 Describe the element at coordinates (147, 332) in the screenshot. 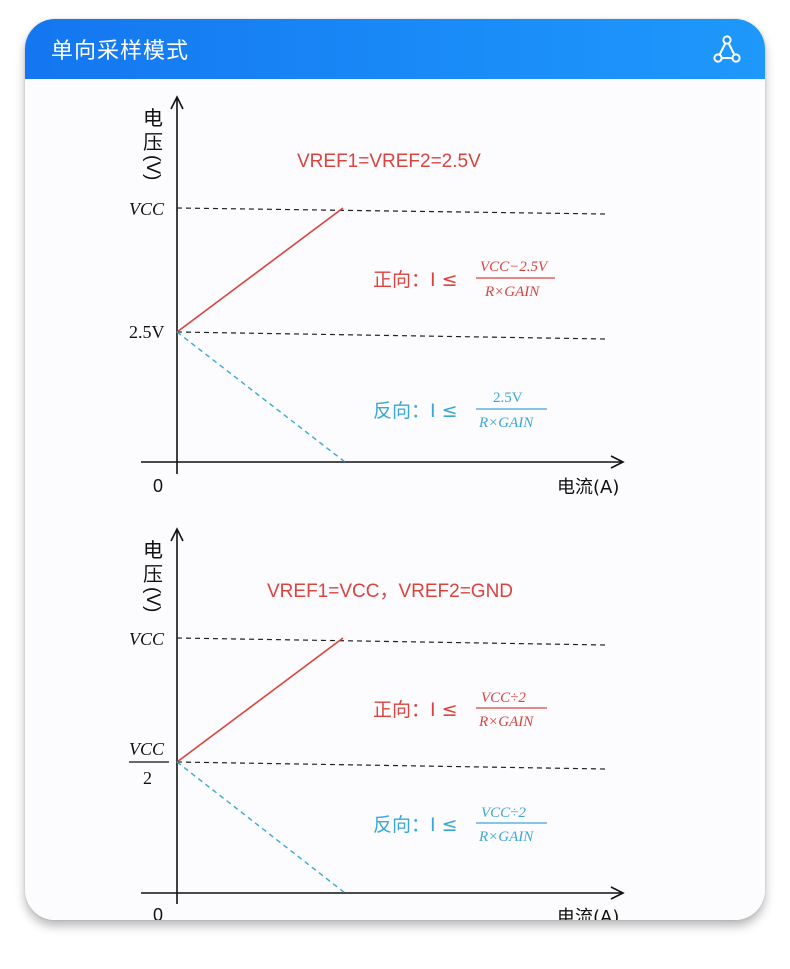

I see `mid-tick-label: 2.5V` at that location.